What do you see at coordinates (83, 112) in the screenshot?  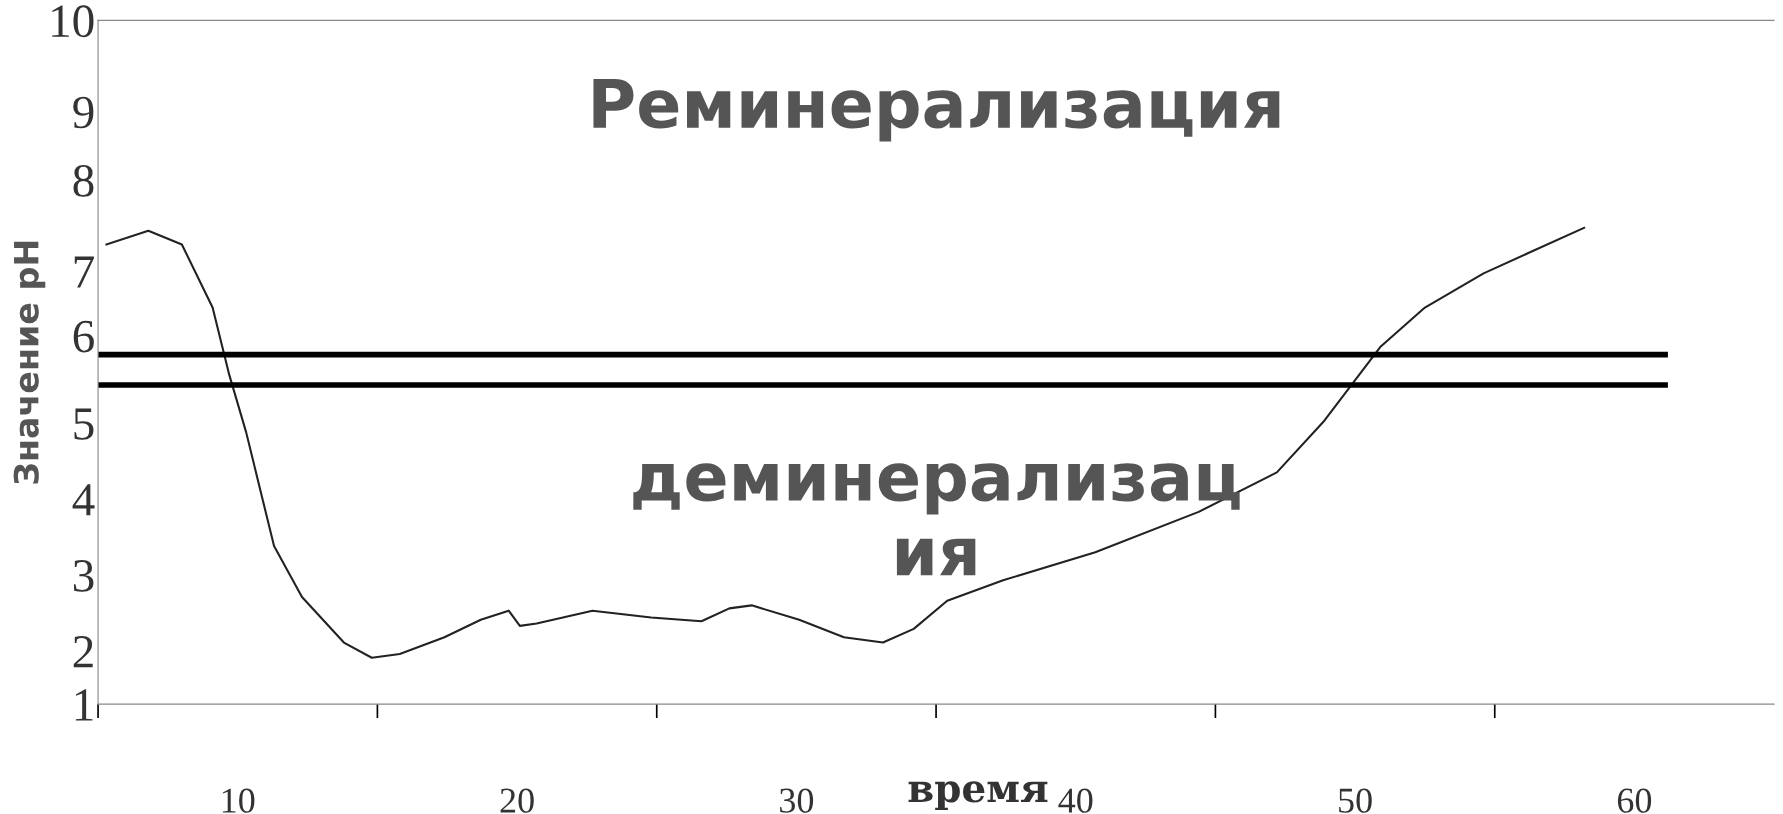 I see `y-tick-label: 9` at bounding box center [83, 112].